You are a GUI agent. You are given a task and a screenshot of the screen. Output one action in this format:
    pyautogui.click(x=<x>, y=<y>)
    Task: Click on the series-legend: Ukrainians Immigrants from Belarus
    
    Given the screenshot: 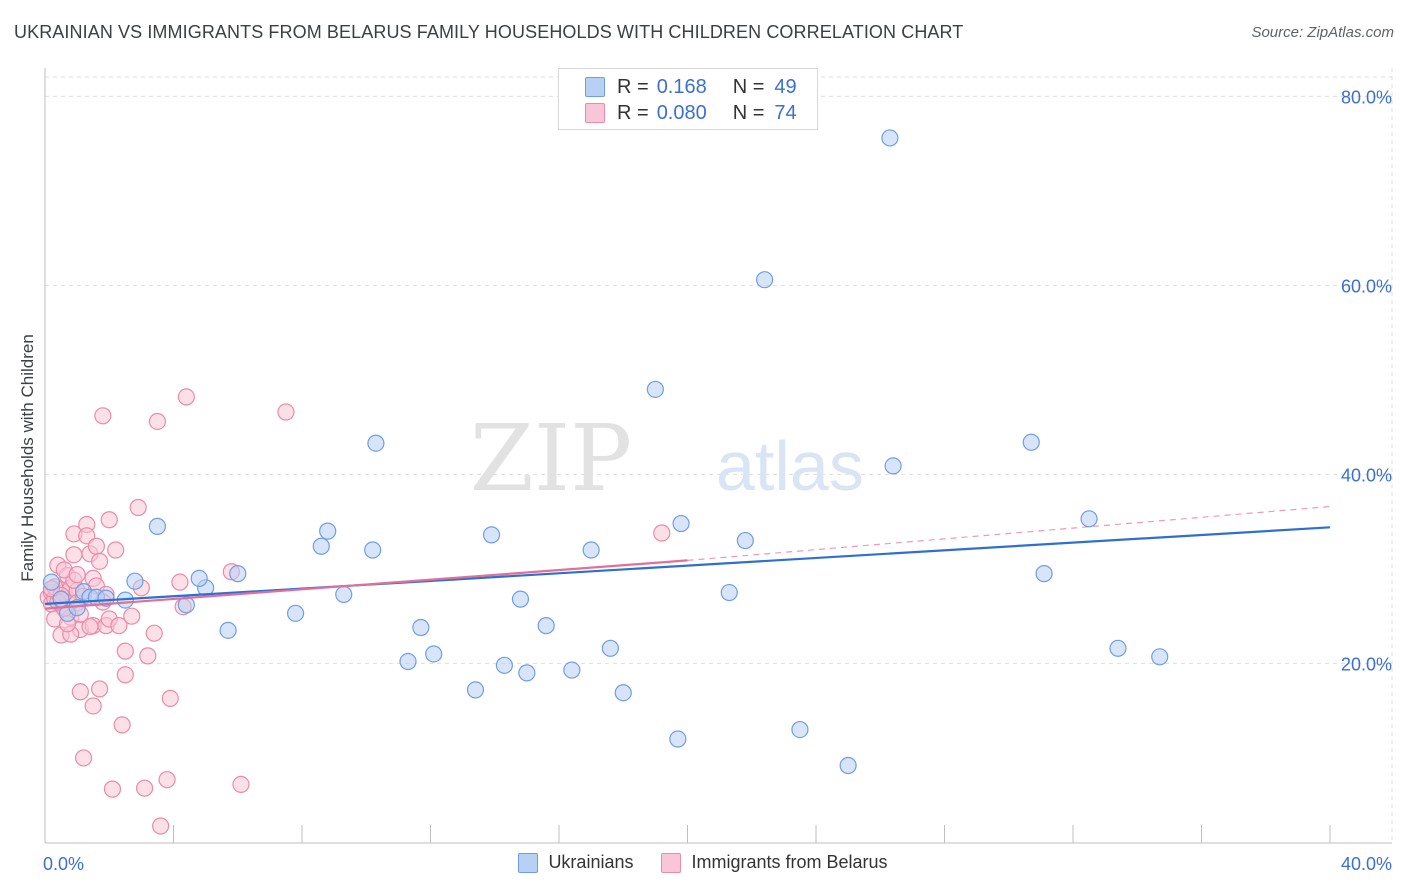 What is the action you would take?
    pyautogui.click(x=703, y=862)
    